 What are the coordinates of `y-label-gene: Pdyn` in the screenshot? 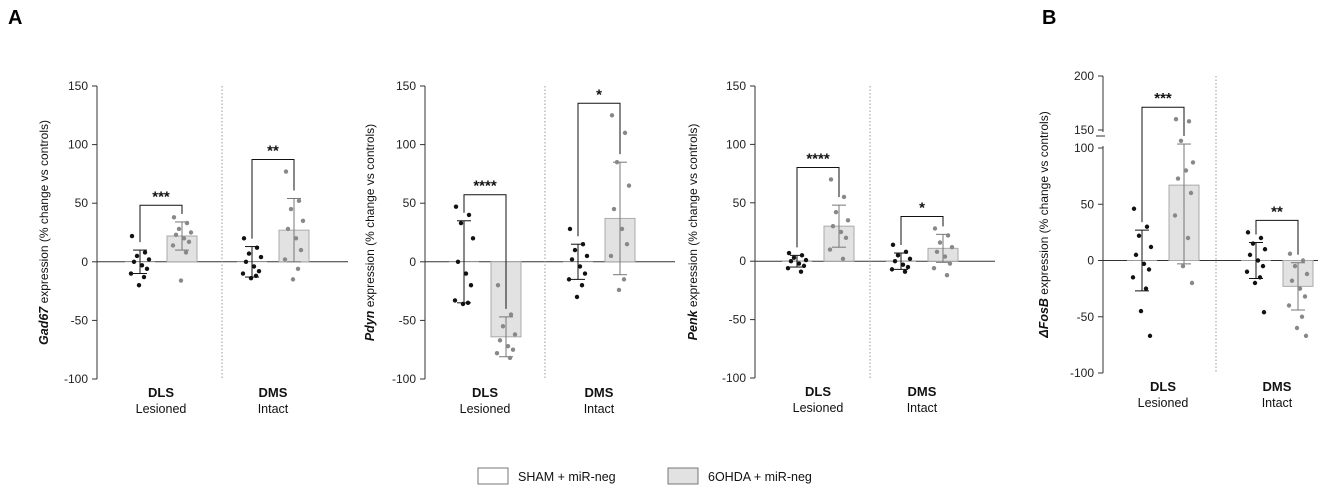 It's located at (370, 325).